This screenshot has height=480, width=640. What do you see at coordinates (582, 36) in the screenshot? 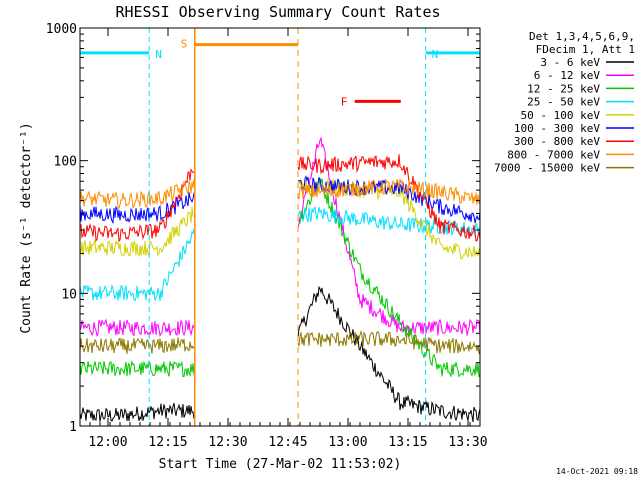
I see `legend-header-1: Det 1,3,4,5,6,9,` at bounding box center [582, 36].